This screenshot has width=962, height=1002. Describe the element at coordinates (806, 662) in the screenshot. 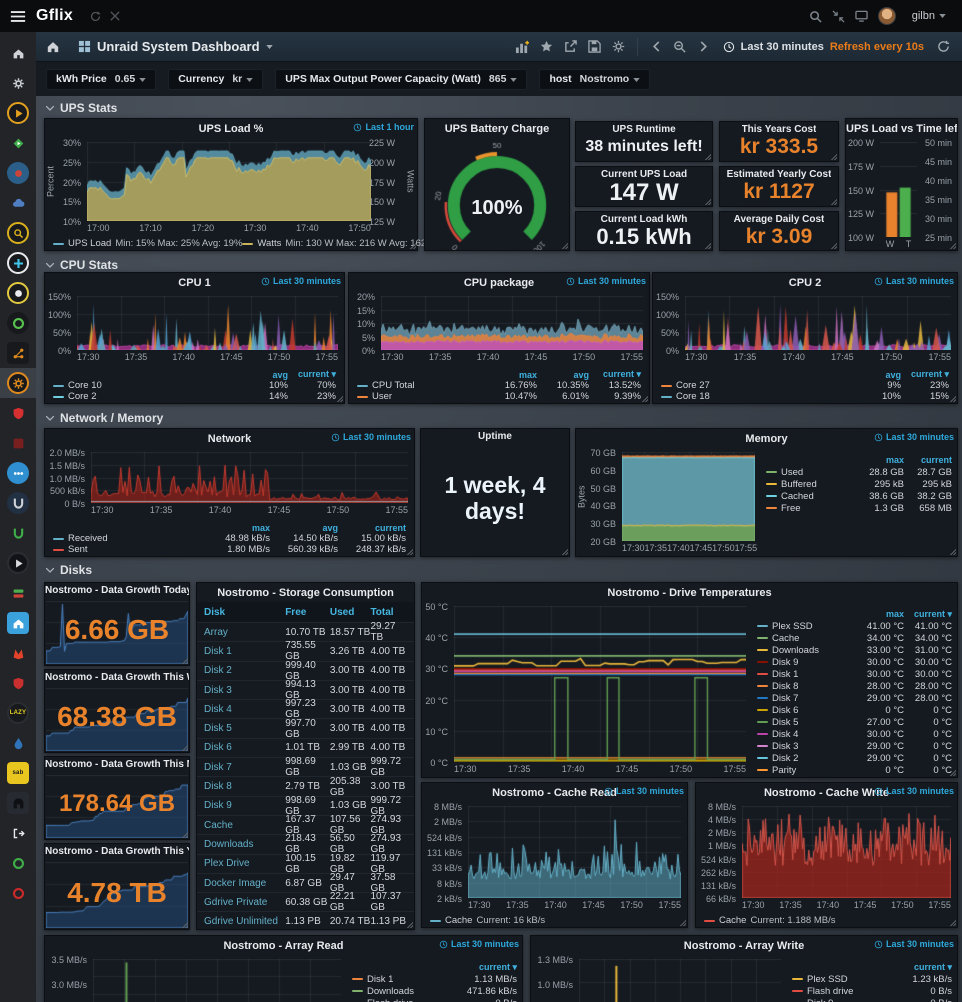

I see `legend-series-name: Disk 9` at that location.